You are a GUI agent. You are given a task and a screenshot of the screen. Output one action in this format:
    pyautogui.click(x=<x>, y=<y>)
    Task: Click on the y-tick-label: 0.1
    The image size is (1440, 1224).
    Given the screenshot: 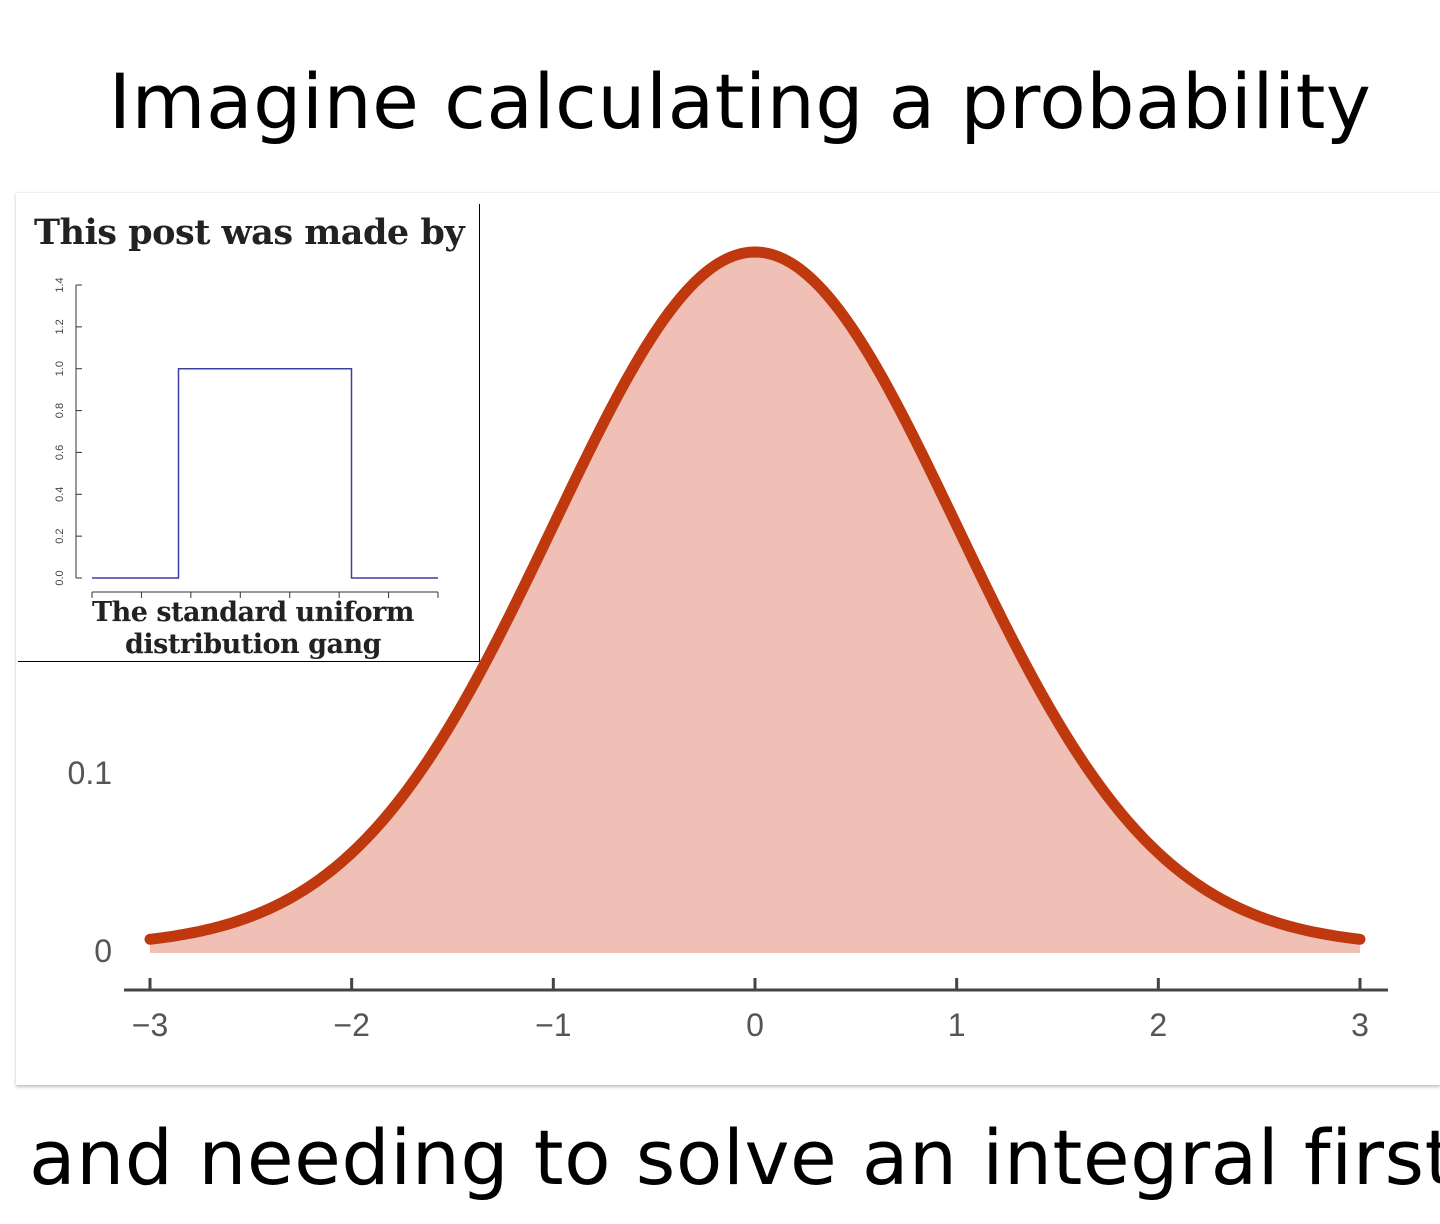 What is the action you would take?
    pyautogui.click(x=90, y=773)
    